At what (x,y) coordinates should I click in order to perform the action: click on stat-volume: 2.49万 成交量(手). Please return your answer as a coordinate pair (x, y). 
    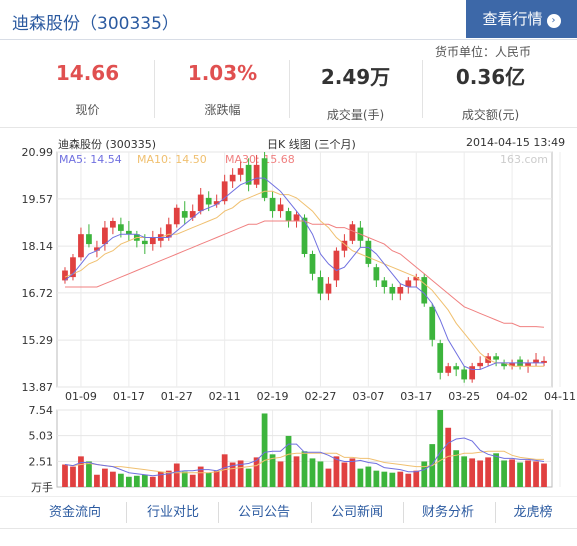
    Looking at the image, I should click on (355, 89).